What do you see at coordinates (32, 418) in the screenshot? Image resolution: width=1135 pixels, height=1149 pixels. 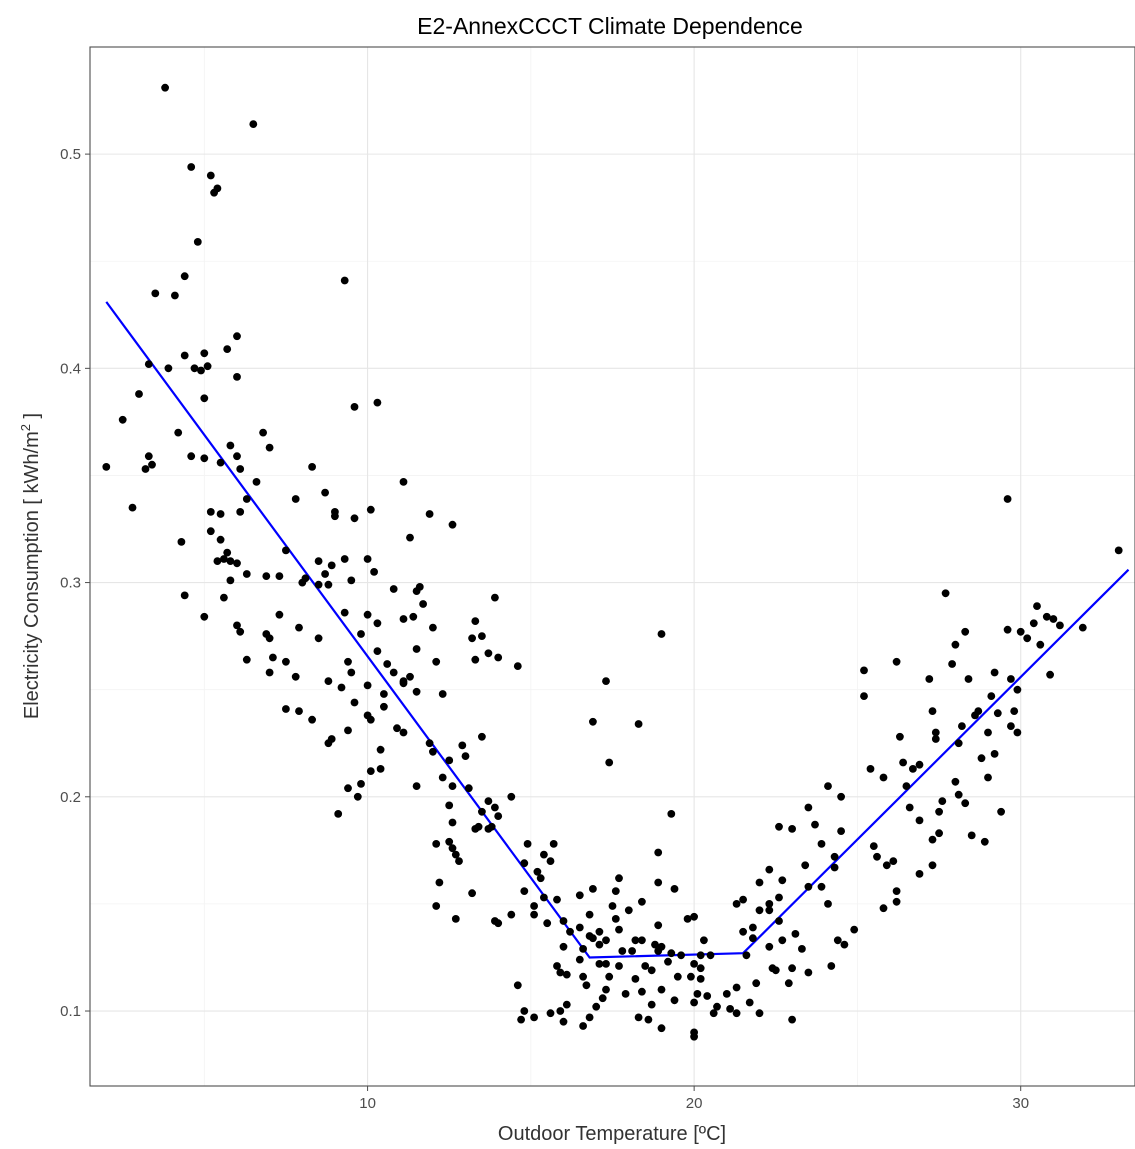 I see `y-axis-title-end: ]` at bounding box center [32, 418].